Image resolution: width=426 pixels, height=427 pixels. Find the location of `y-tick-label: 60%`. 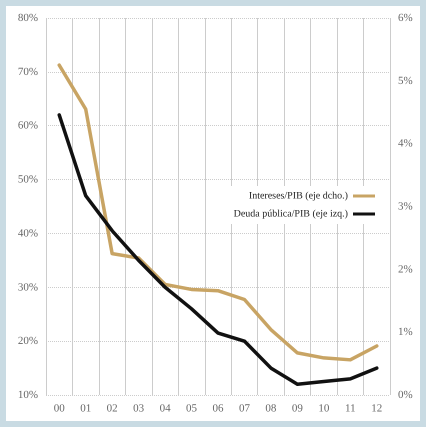

y-tick-label: 60% is located at coordinates (28, 126).